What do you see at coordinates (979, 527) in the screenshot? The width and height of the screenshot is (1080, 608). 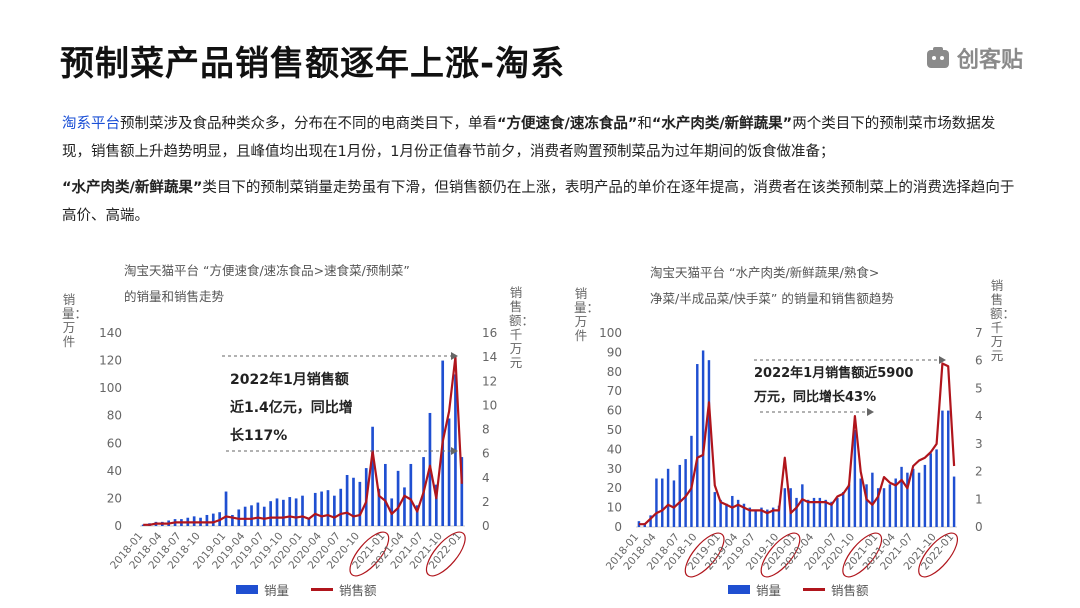 I see `y-right-tick-label: 0` at bounding box center [979, 527].